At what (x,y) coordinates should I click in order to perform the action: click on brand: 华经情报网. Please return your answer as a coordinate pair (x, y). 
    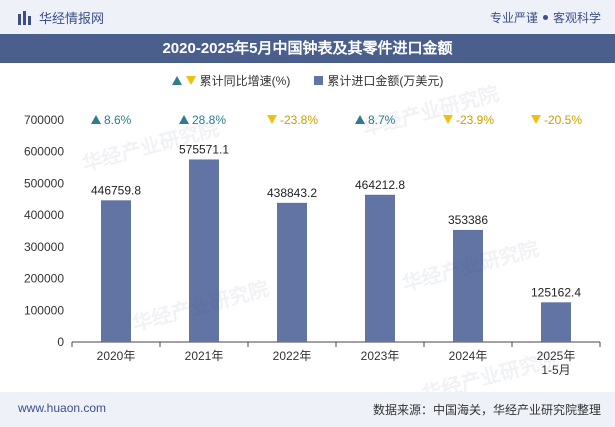
    Looking at the image, I should click on (60, 17).